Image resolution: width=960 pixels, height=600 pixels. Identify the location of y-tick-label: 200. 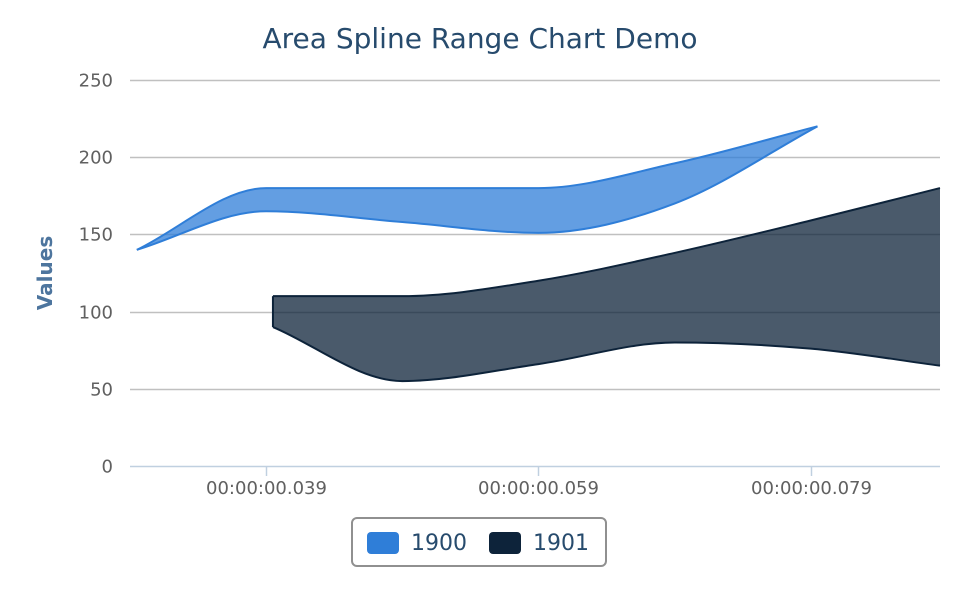
(96, 158).